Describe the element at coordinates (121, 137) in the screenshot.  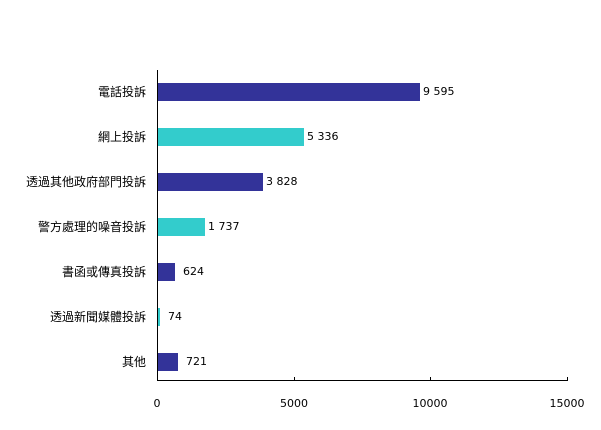
I see `category-label: 網上投訴` at that location.